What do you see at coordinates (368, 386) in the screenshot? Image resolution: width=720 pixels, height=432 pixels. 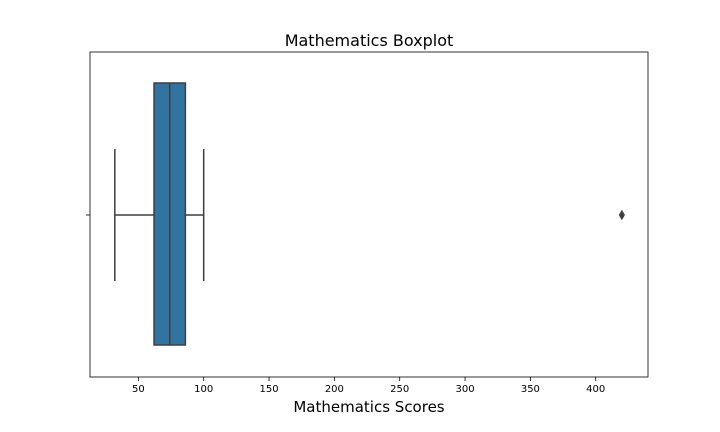 I see `x-axis-ticks: 50 100 150 200 250 300 350 400` at bounding box center [368, 386].